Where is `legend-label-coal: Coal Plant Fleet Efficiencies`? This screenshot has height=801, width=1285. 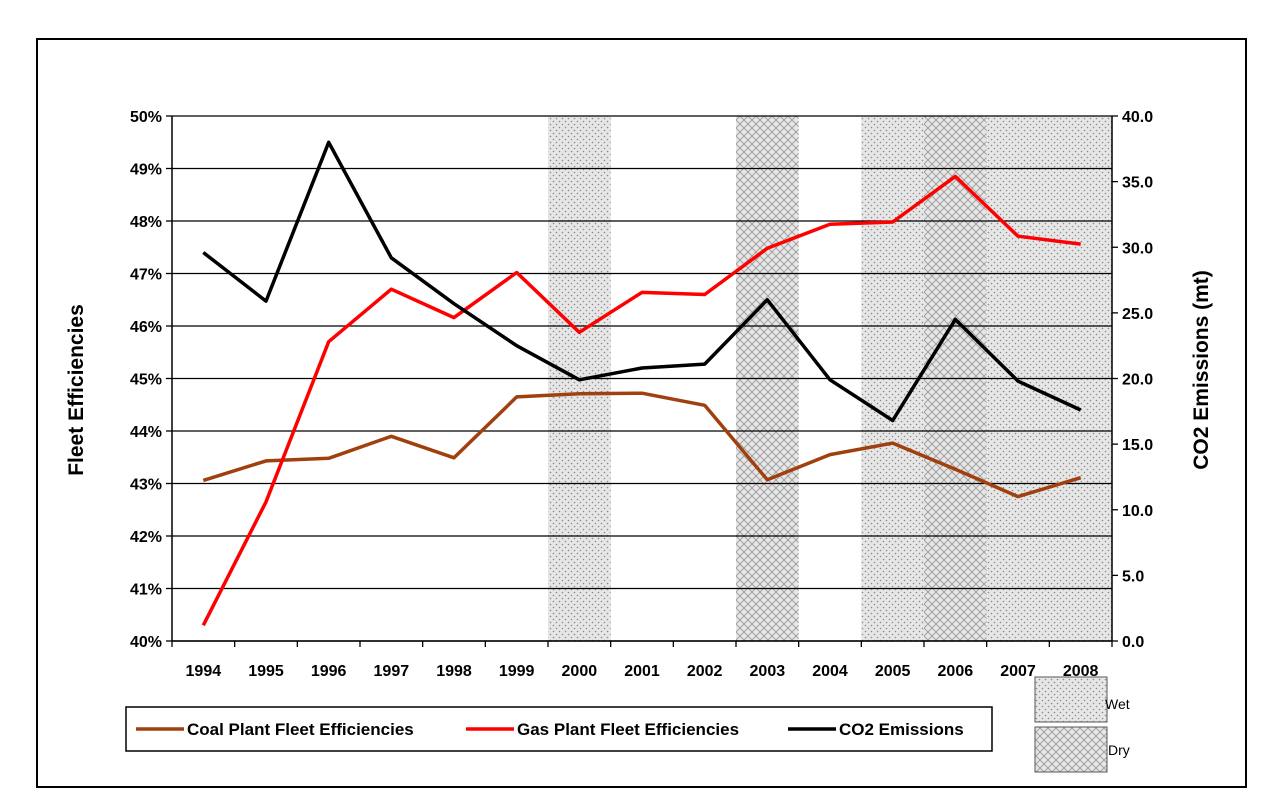 legend-label-coal: Coal Plant Fleet Efficiencies is located at coordinates (300, 729).